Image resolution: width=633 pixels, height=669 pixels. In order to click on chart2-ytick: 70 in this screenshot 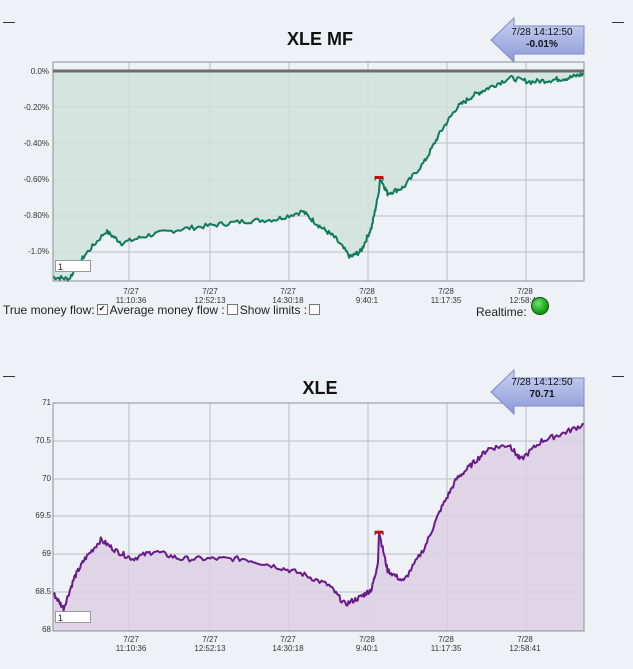, I will do `click(46, 478)`.